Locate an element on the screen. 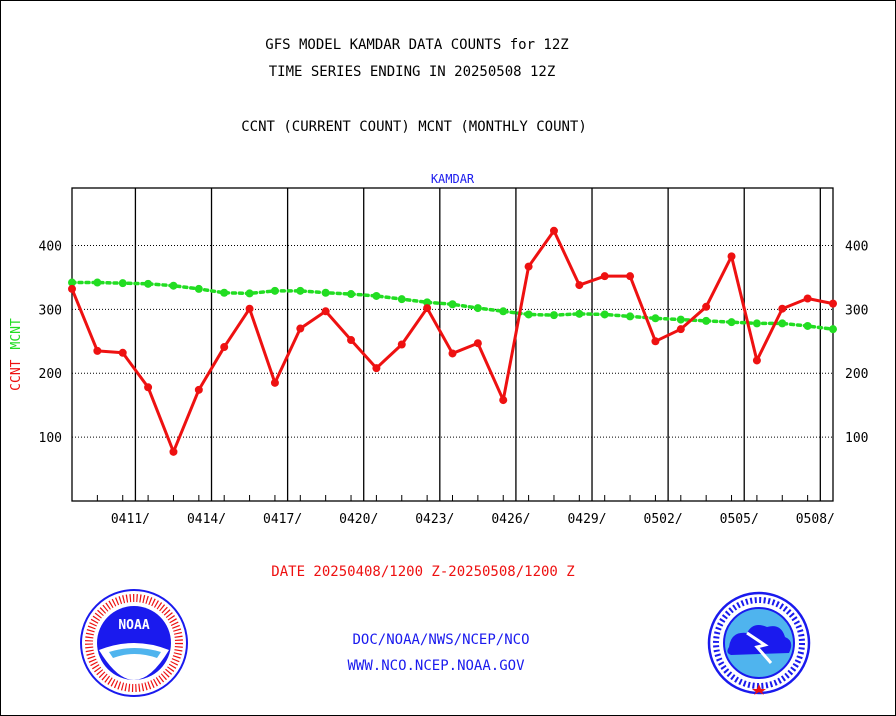 The image size is (896, 716). y-axis-label-ccnt: CCNT is located at coordinates (16, 374).